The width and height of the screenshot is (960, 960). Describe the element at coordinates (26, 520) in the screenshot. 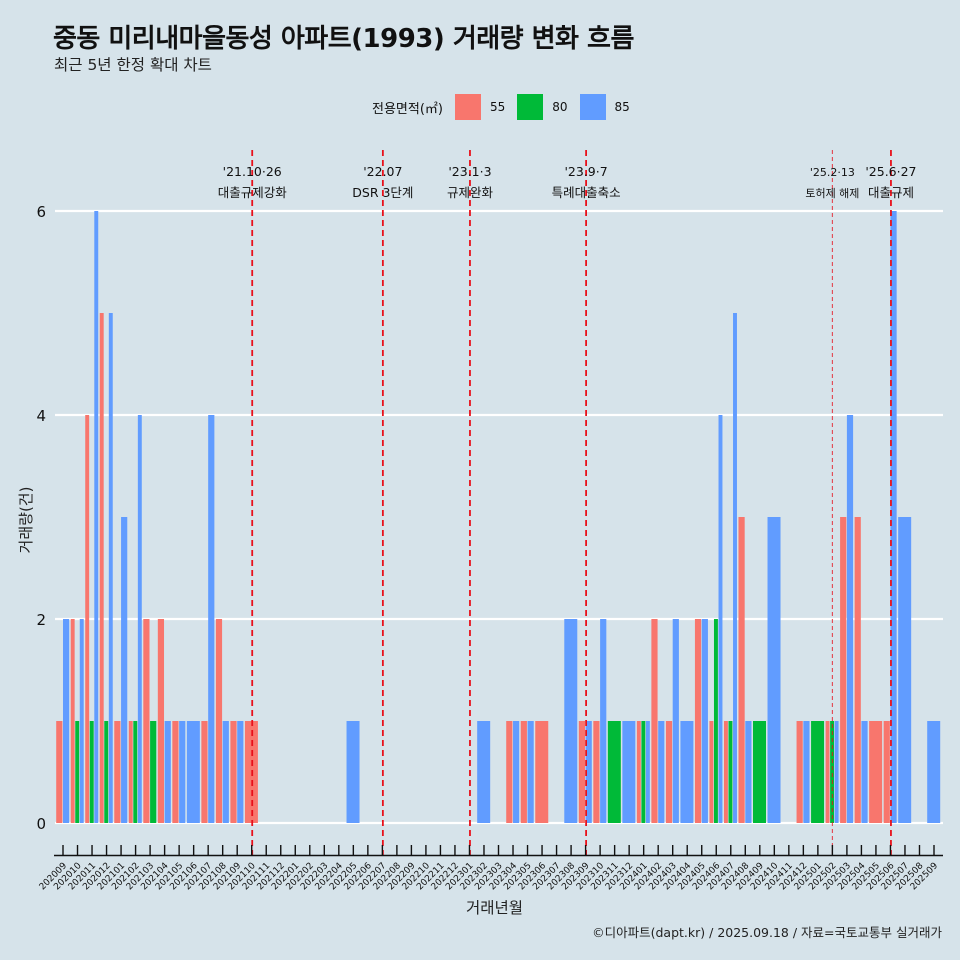

I see `y-axis-label: 거래량(건)` at that location.